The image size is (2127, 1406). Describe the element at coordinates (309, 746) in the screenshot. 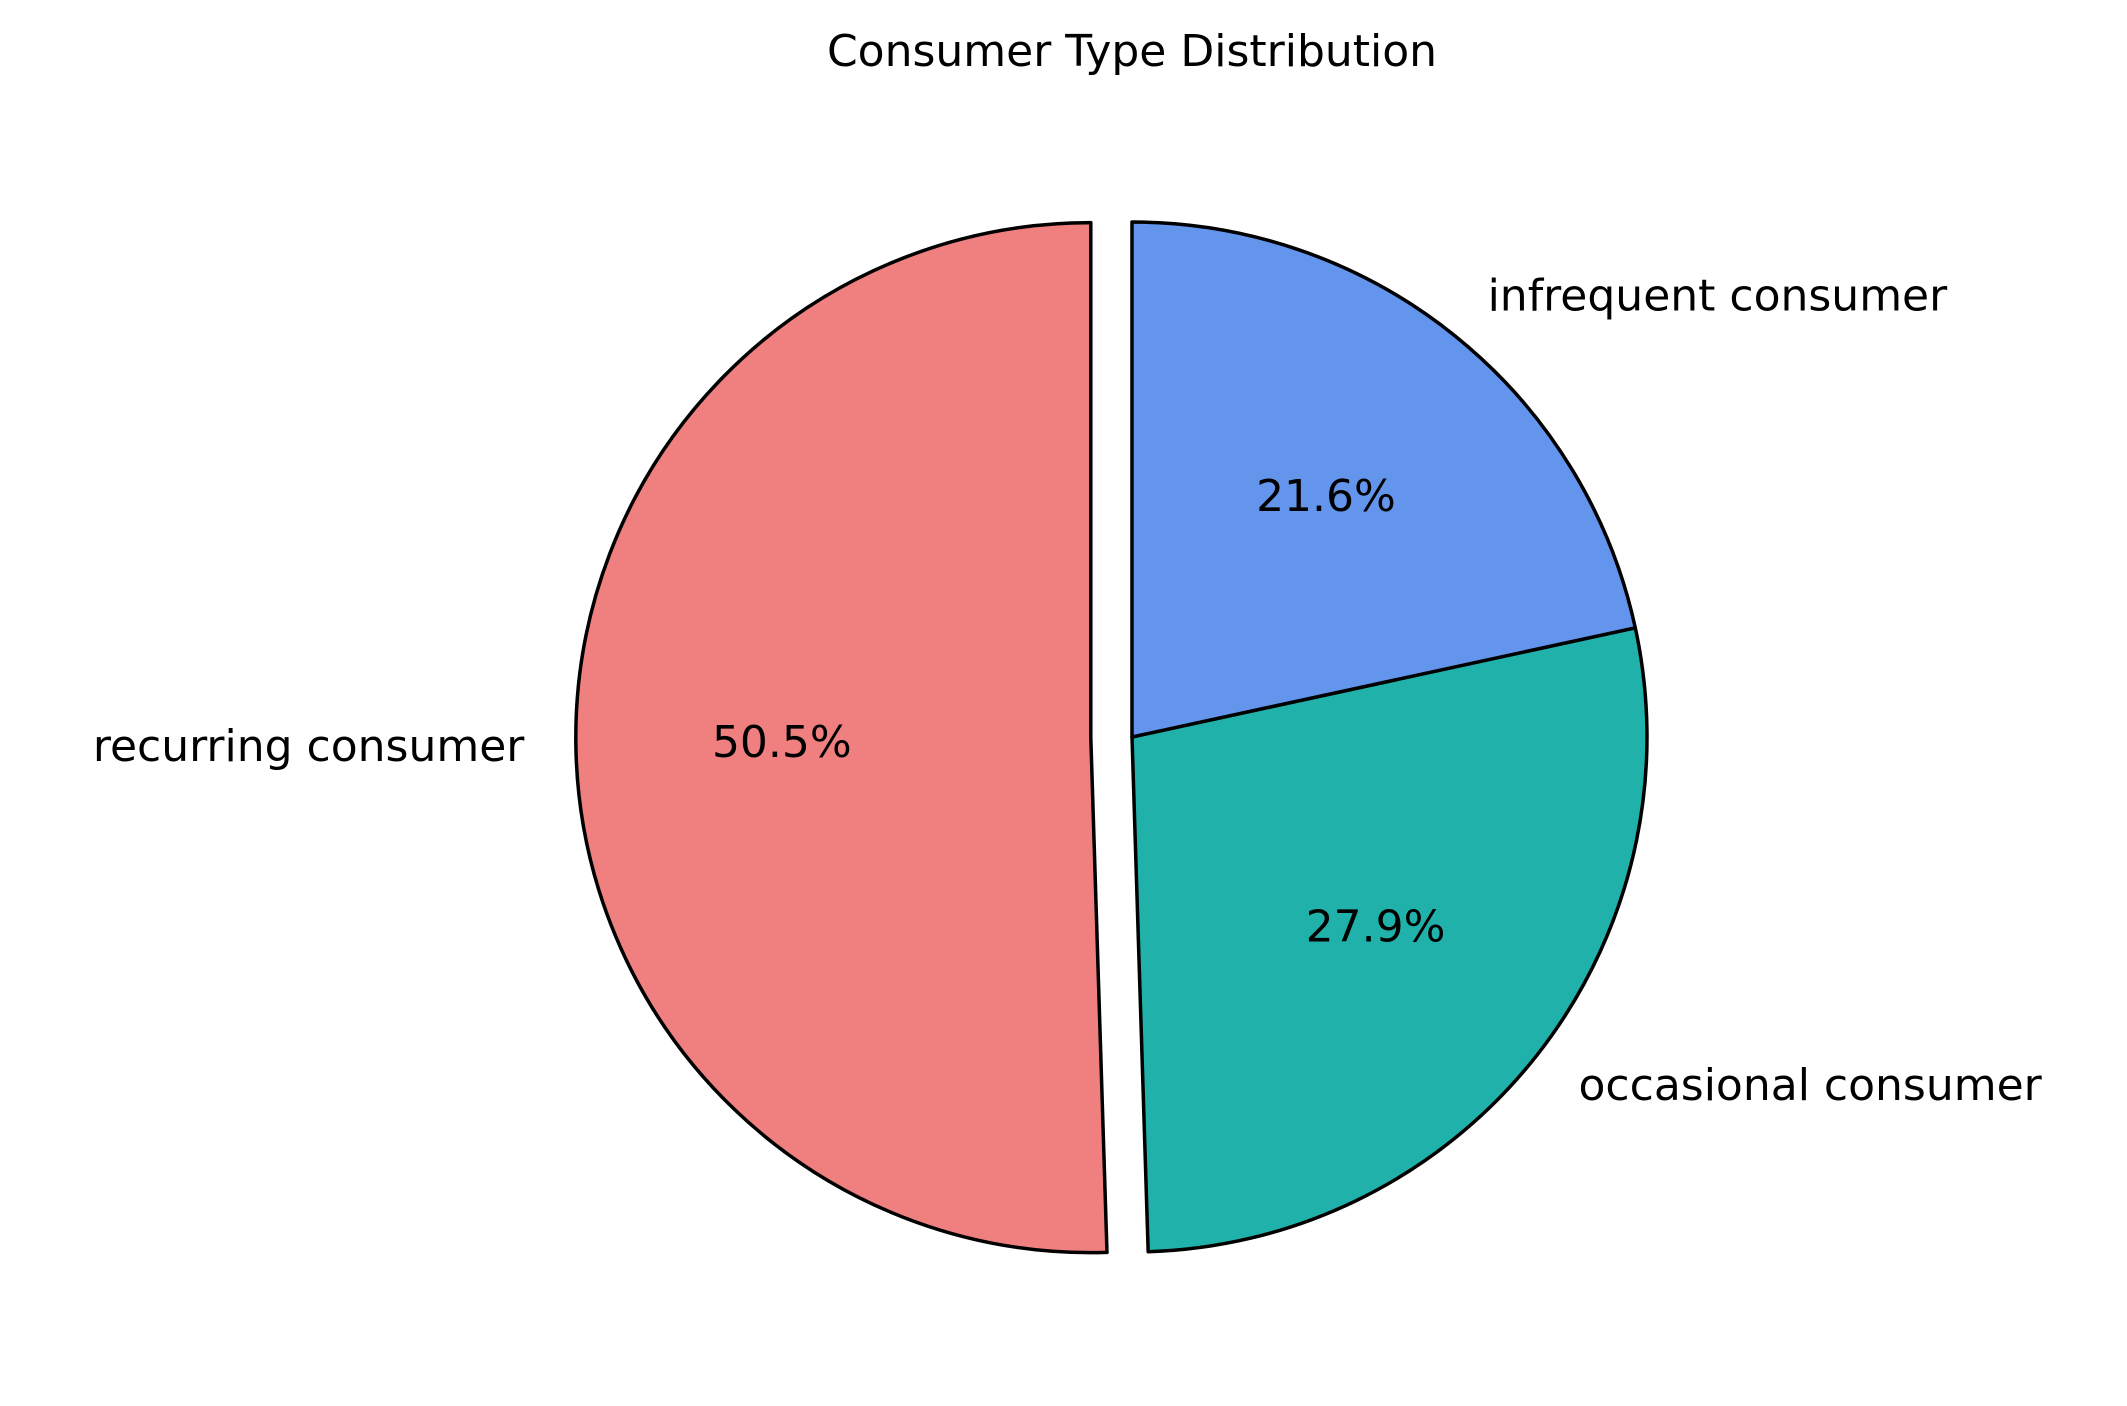

I see `pie-category-label: recurring consumer` at that location.